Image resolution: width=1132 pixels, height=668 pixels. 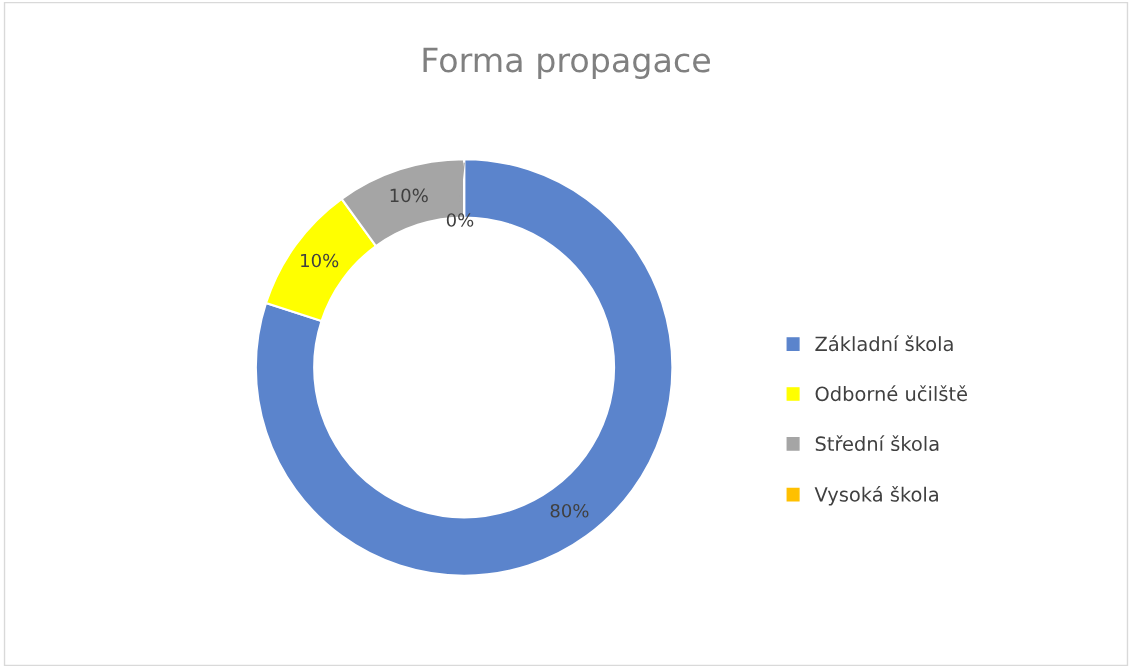 What do you see at coordinates (877, 443) in the screenshot?
I see `legend-label: Střední škola` at bounding box center [877, 443].